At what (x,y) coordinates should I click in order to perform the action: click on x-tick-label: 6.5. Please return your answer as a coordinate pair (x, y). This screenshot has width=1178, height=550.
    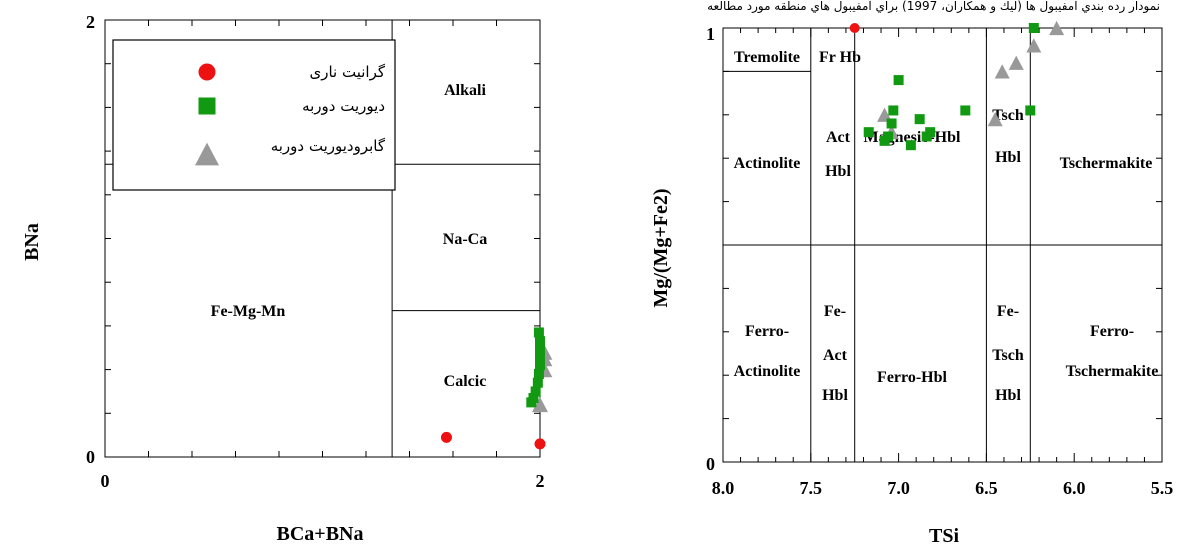
    Looking at the image, I should click on (986, 488).